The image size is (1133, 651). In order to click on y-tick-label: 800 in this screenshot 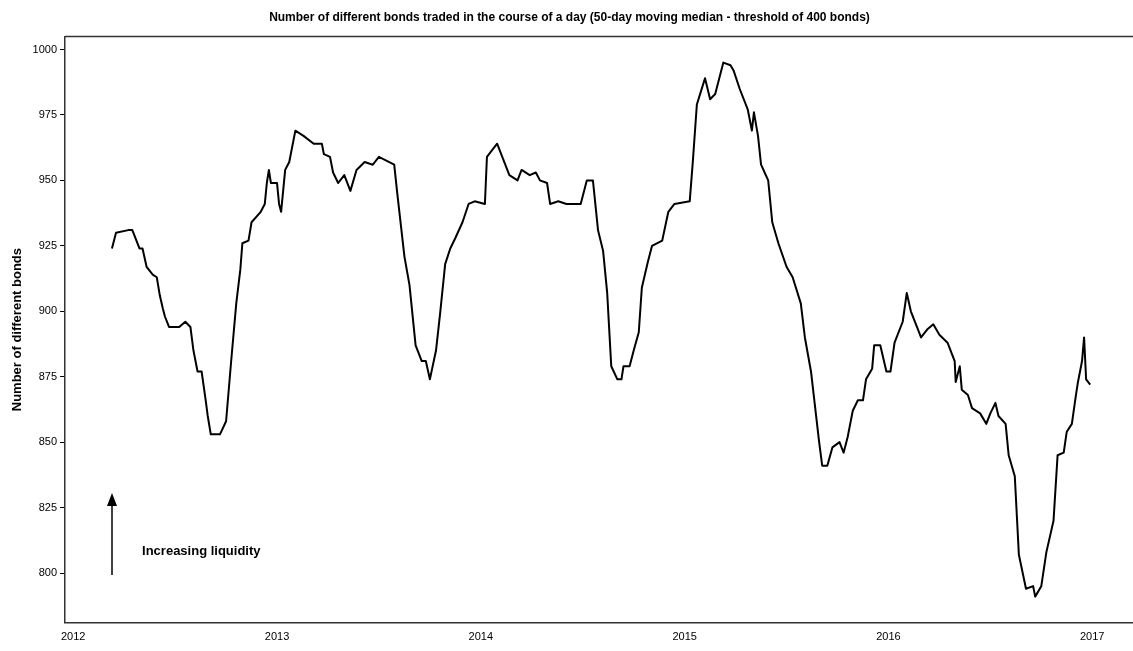, I will do `click(48, 572)`.